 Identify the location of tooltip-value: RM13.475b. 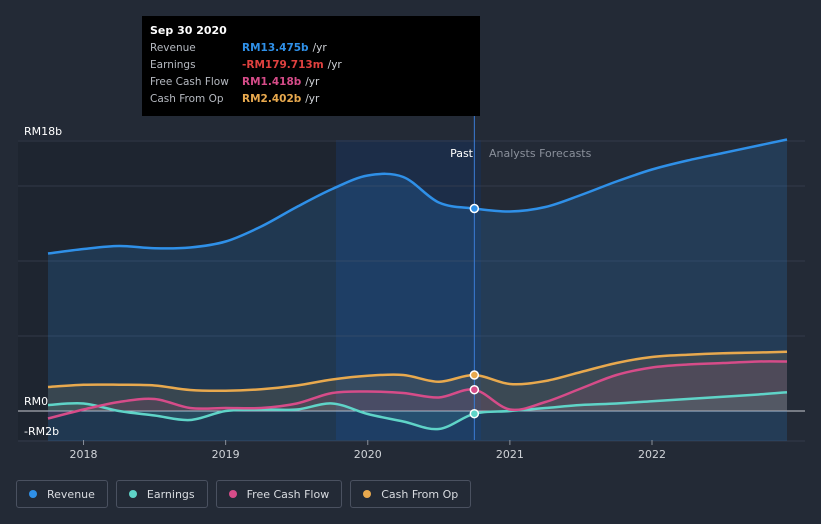
(275, 48).